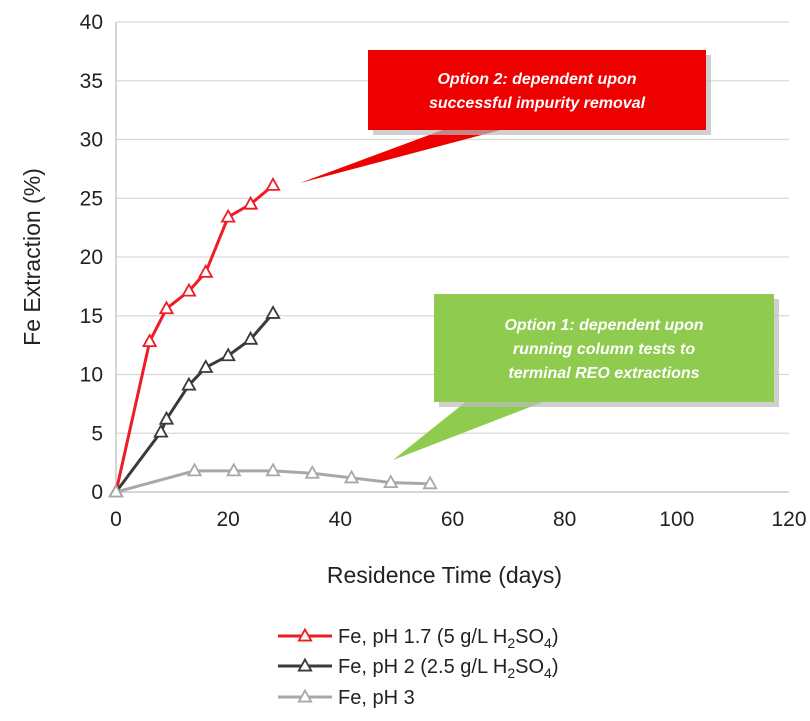 This screenshot has height=721, width=810. What do you see at coordinates (32, 257) in the screenshot?
I see `y-axis-title: Fe Extraction (%)` at bounding box center [32, 257].